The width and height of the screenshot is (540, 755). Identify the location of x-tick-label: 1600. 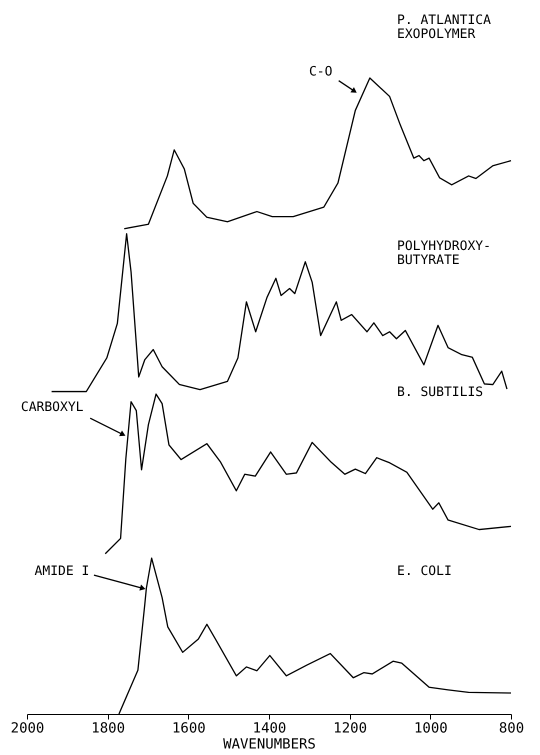
(189, 728).